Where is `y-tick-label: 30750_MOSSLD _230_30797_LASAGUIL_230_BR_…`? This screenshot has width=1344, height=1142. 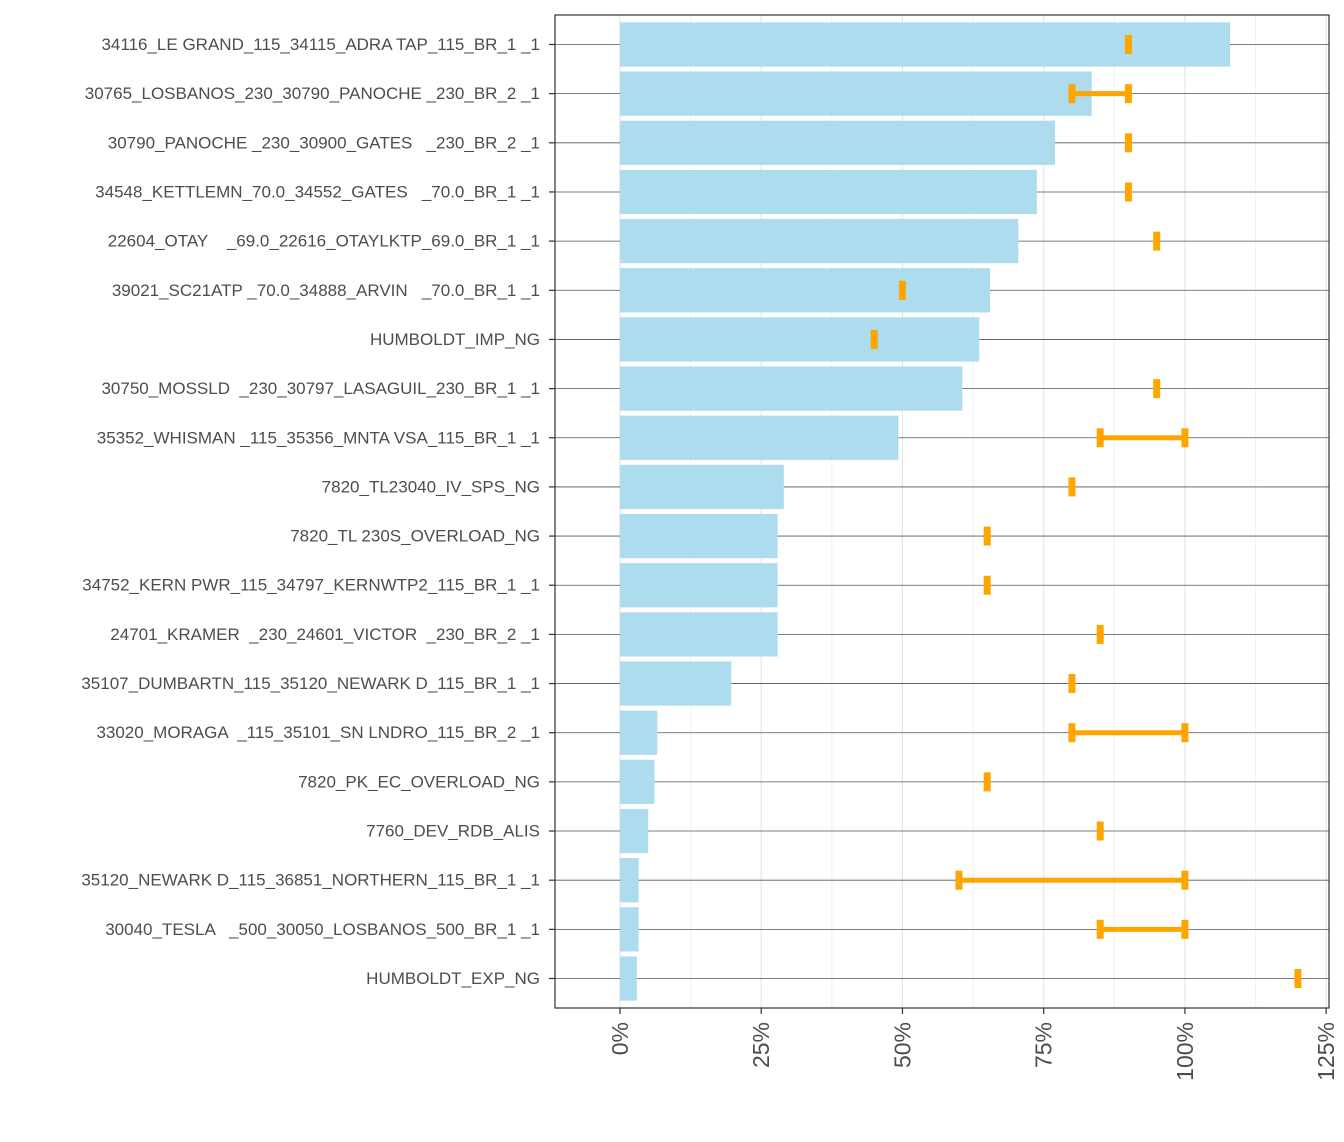 y-tick-label: 30750_MOSSLD _230_30797_LASAGUIL_230_BR_… is located at coordinates (320, 388).